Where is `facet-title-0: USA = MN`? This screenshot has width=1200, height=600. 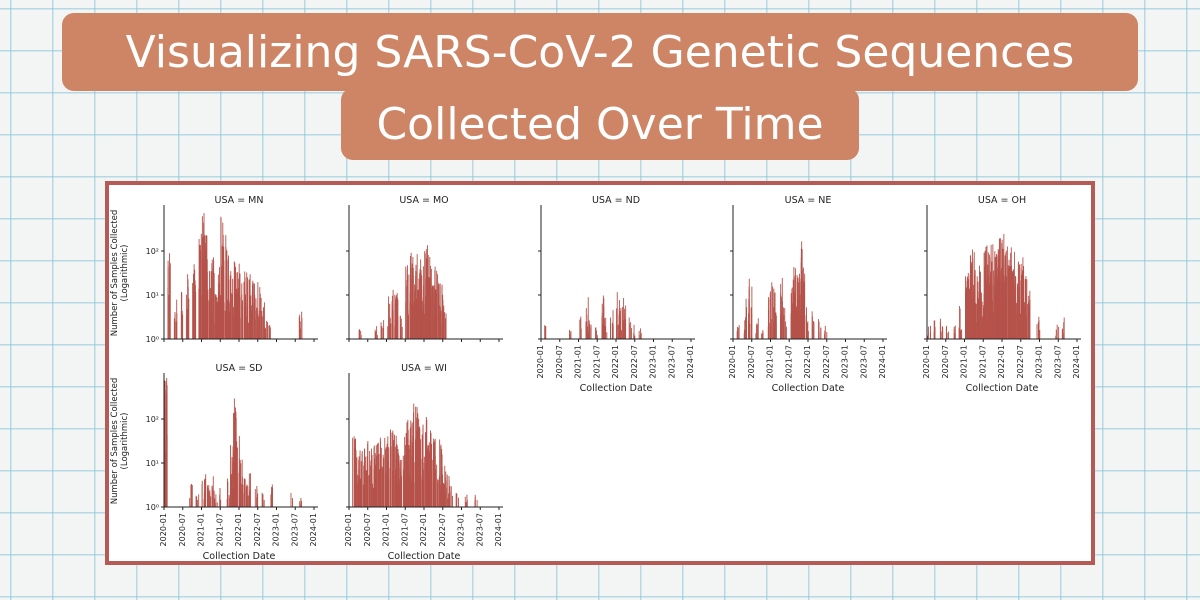 facet-title-0: USA = MN is located at coordinates (239, 200).